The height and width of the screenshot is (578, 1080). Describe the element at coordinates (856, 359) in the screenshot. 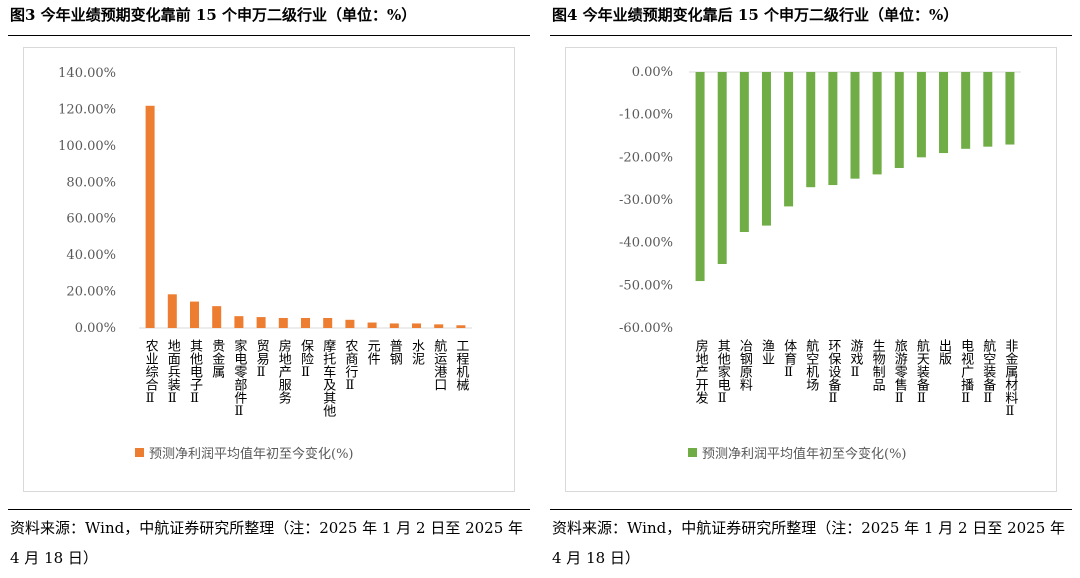

I see `x-tick-label: 游戏Ⅱ` at that location.